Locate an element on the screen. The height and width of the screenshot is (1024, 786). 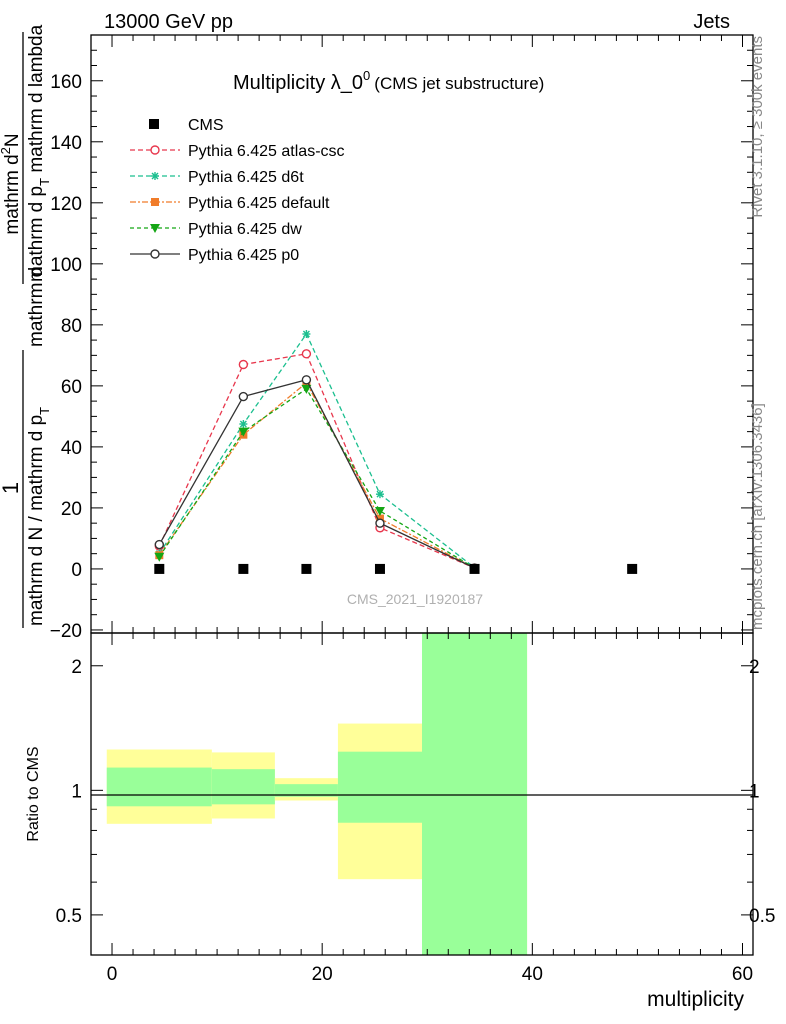
category-label: Jets is located at coordinates (711, 22).